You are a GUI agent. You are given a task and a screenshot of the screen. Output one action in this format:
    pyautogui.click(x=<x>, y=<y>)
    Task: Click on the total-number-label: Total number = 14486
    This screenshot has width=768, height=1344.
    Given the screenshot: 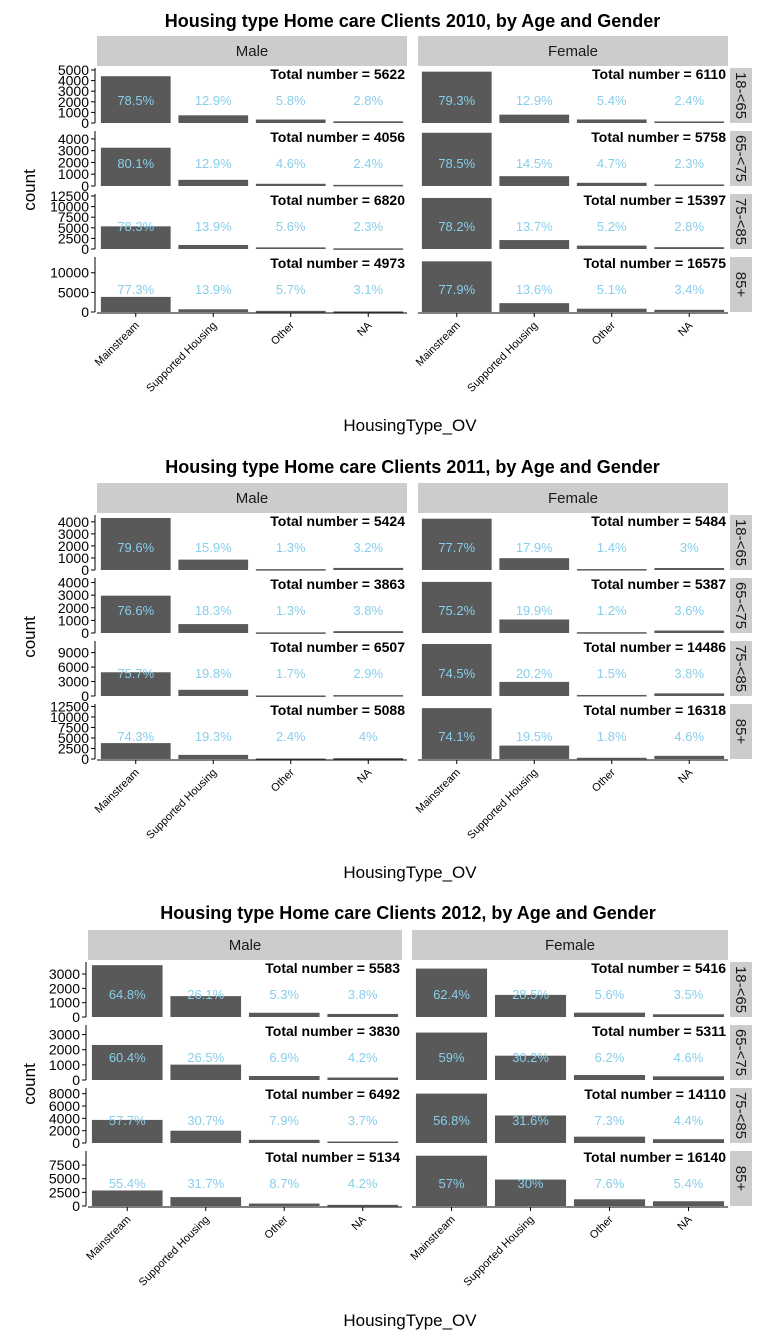 What is the action you would take?
    pyautogui.click(x=654, y=647)
    